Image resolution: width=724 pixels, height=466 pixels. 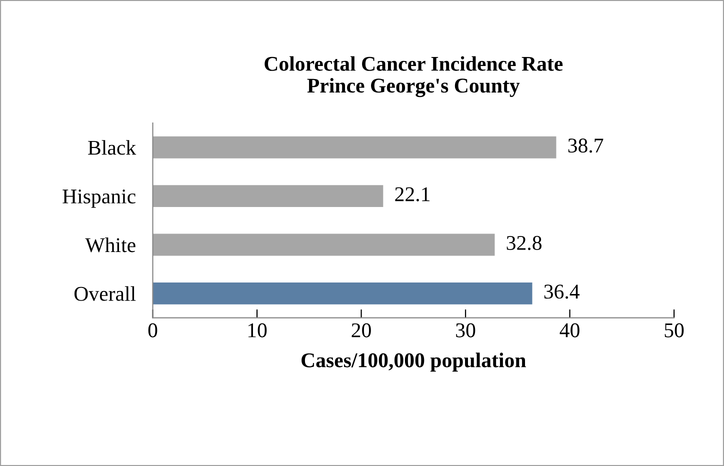 What do you see at coordinates (257, 330) in the screenshot?
I see `x-tick-label: 10` at bounding box center [257, 330].